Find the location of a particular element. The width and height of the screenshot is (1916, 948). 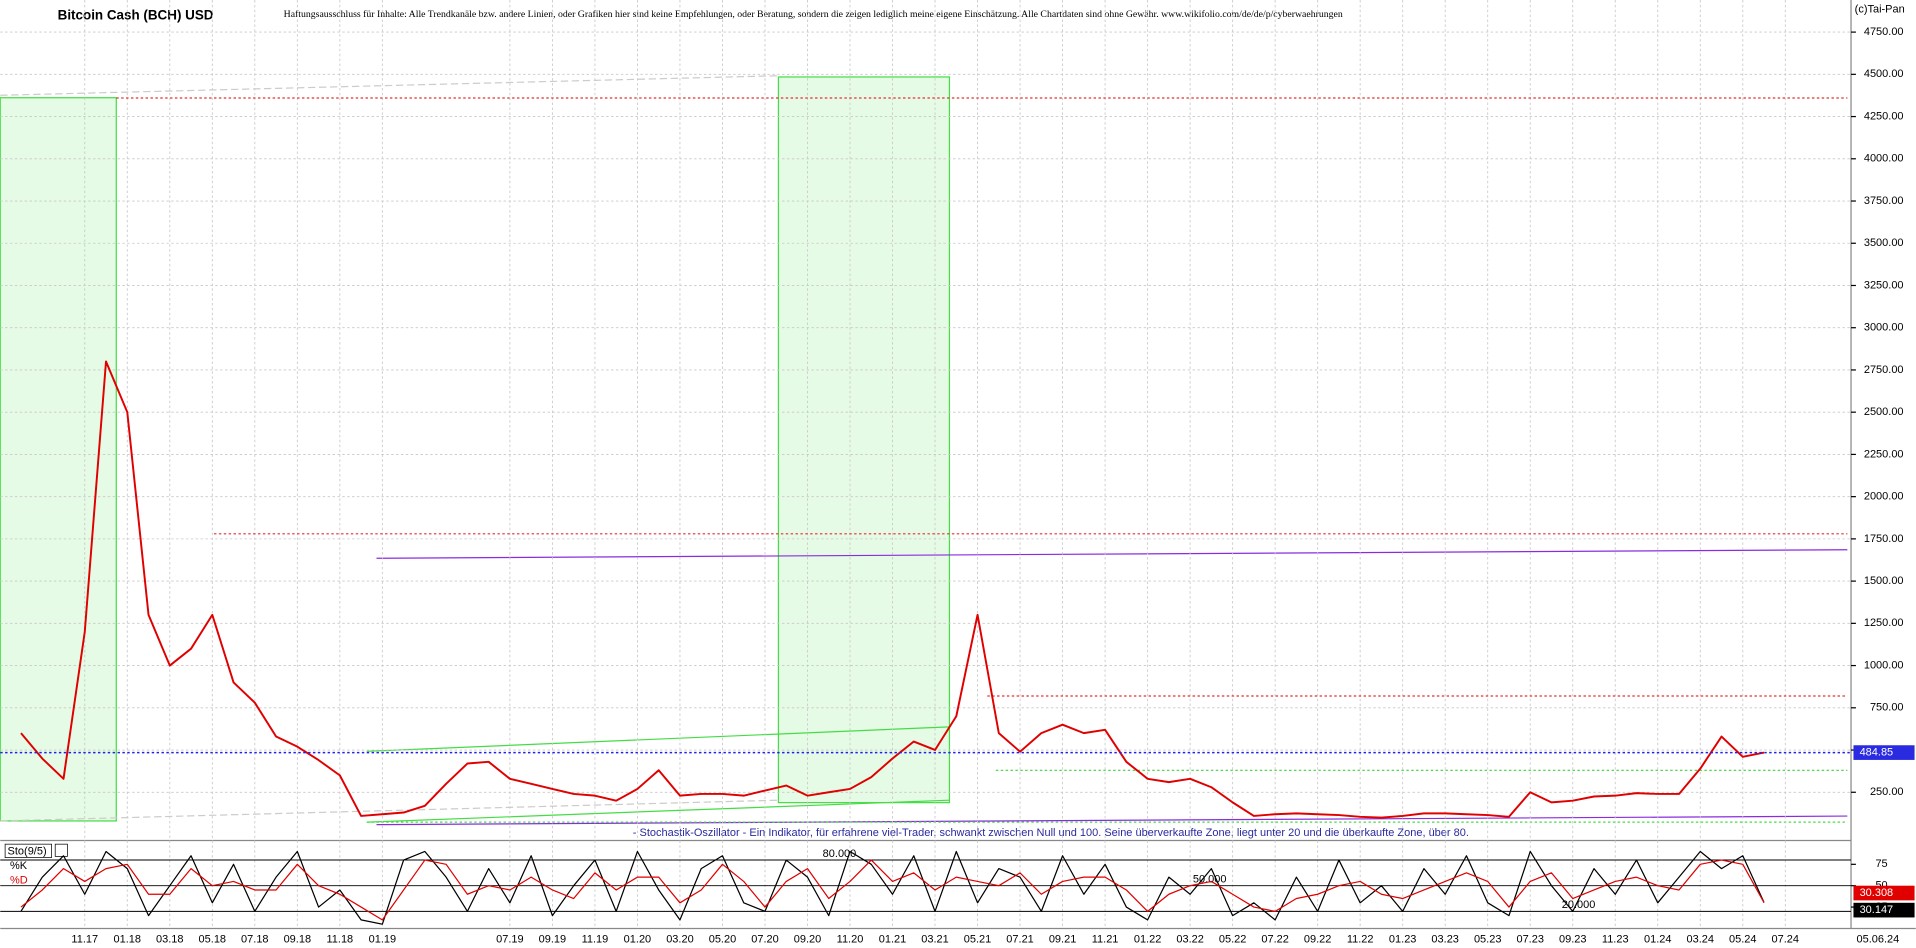

last-value-label: 30.147 is located at coordinates (1877, 910).